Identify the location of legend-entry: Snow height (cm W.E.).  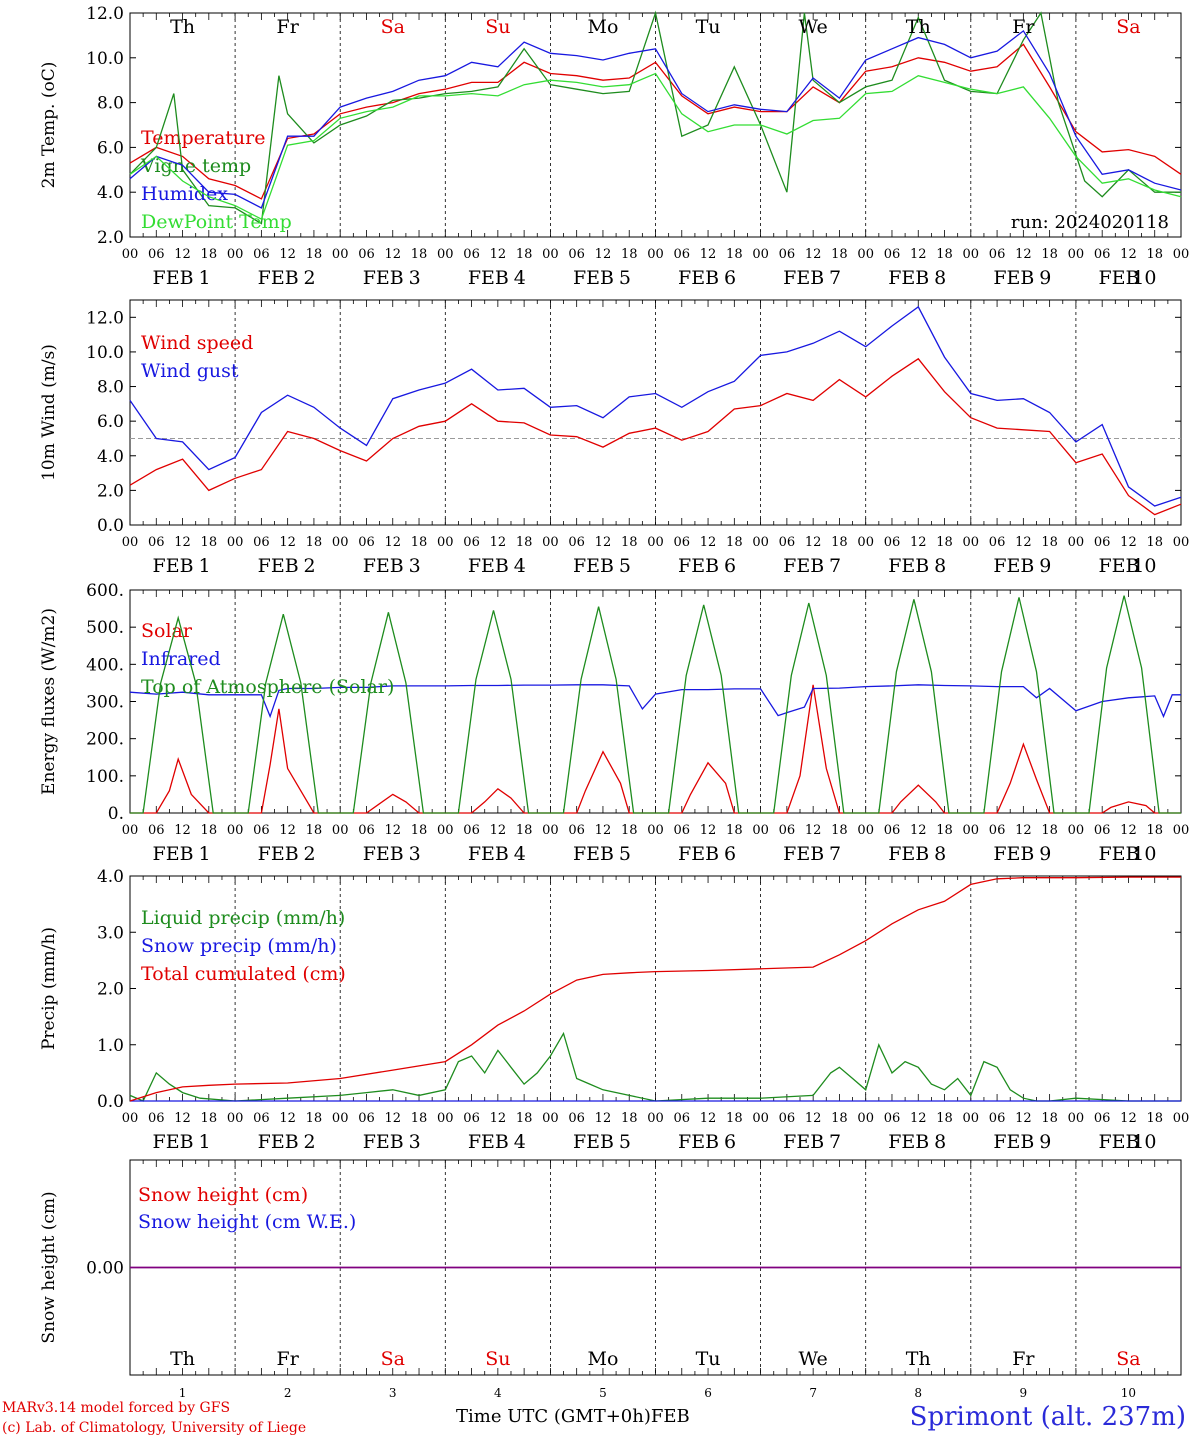
(247, 1222).